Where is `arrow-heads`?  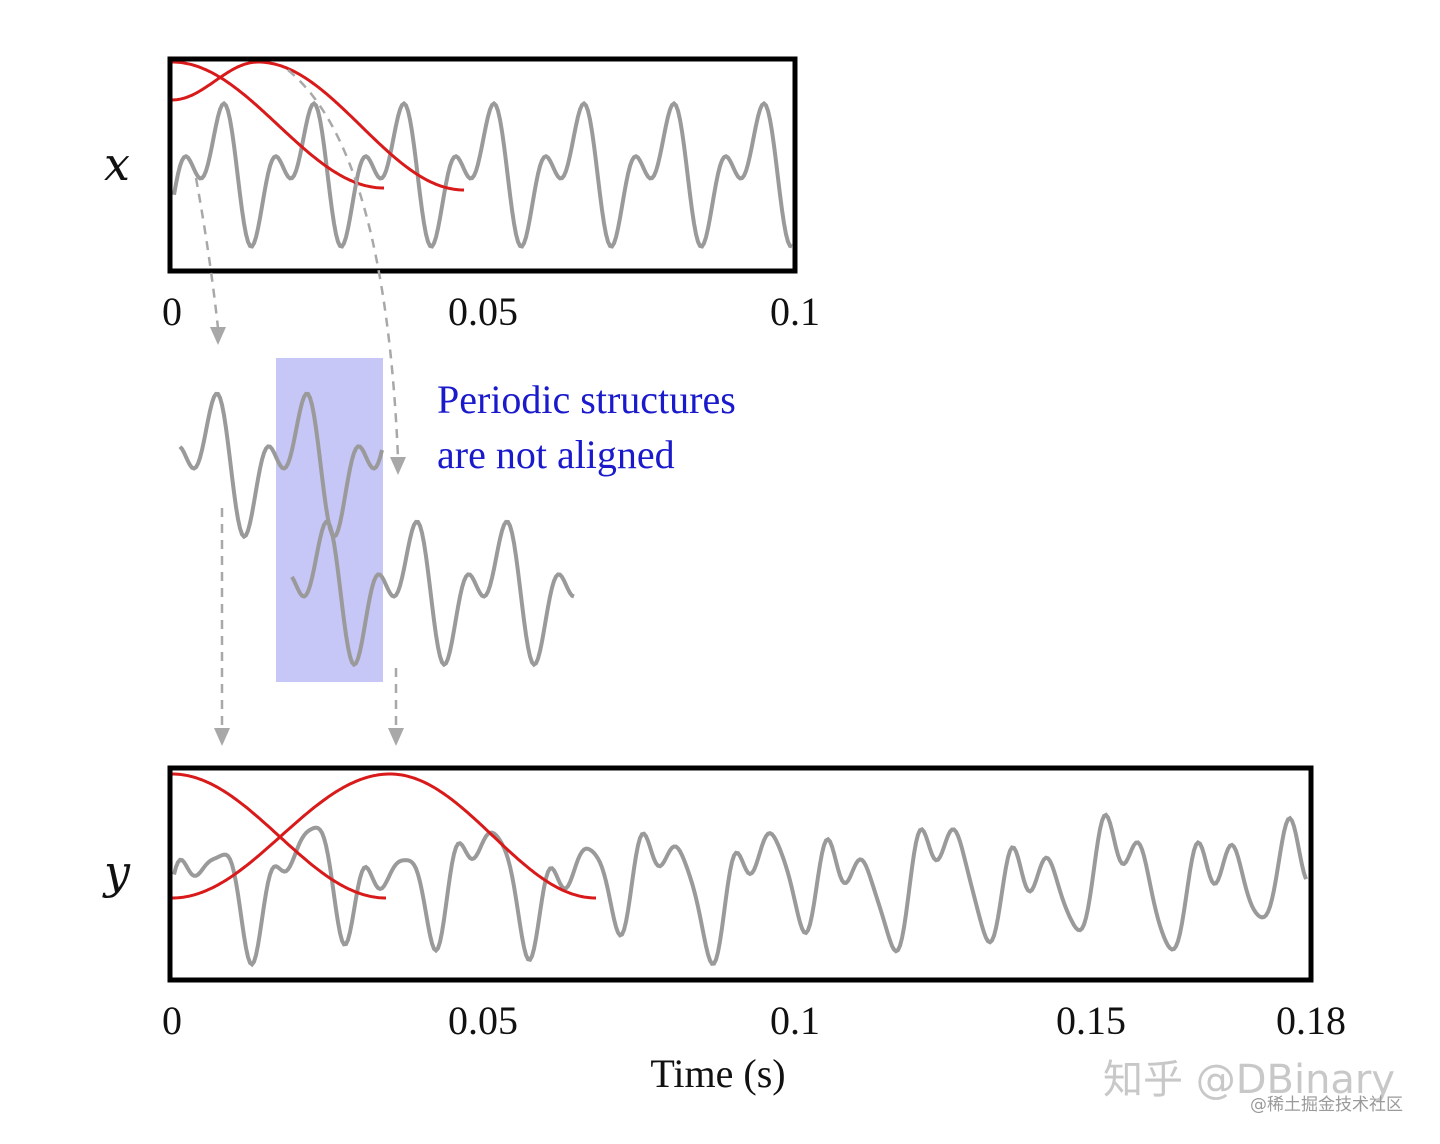 arrow-heads is located at coordinates (308, 536).